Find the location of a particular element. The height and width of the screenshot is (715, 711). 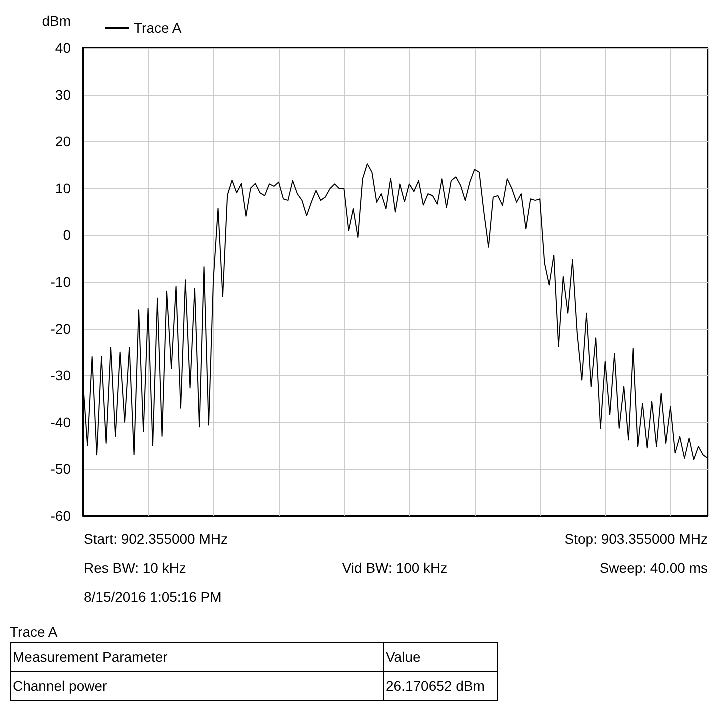

text: 26.170652 dBm is located at coordinates (441, 686).